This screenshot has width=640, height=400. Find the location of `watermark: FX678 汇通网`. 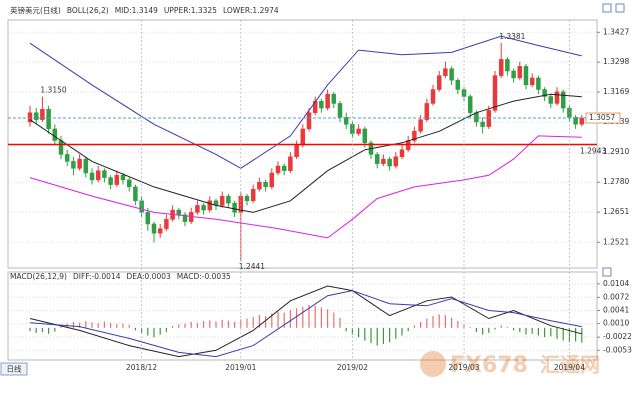

watermark: FX678 汇通网 is located at coordinates (510, 364).